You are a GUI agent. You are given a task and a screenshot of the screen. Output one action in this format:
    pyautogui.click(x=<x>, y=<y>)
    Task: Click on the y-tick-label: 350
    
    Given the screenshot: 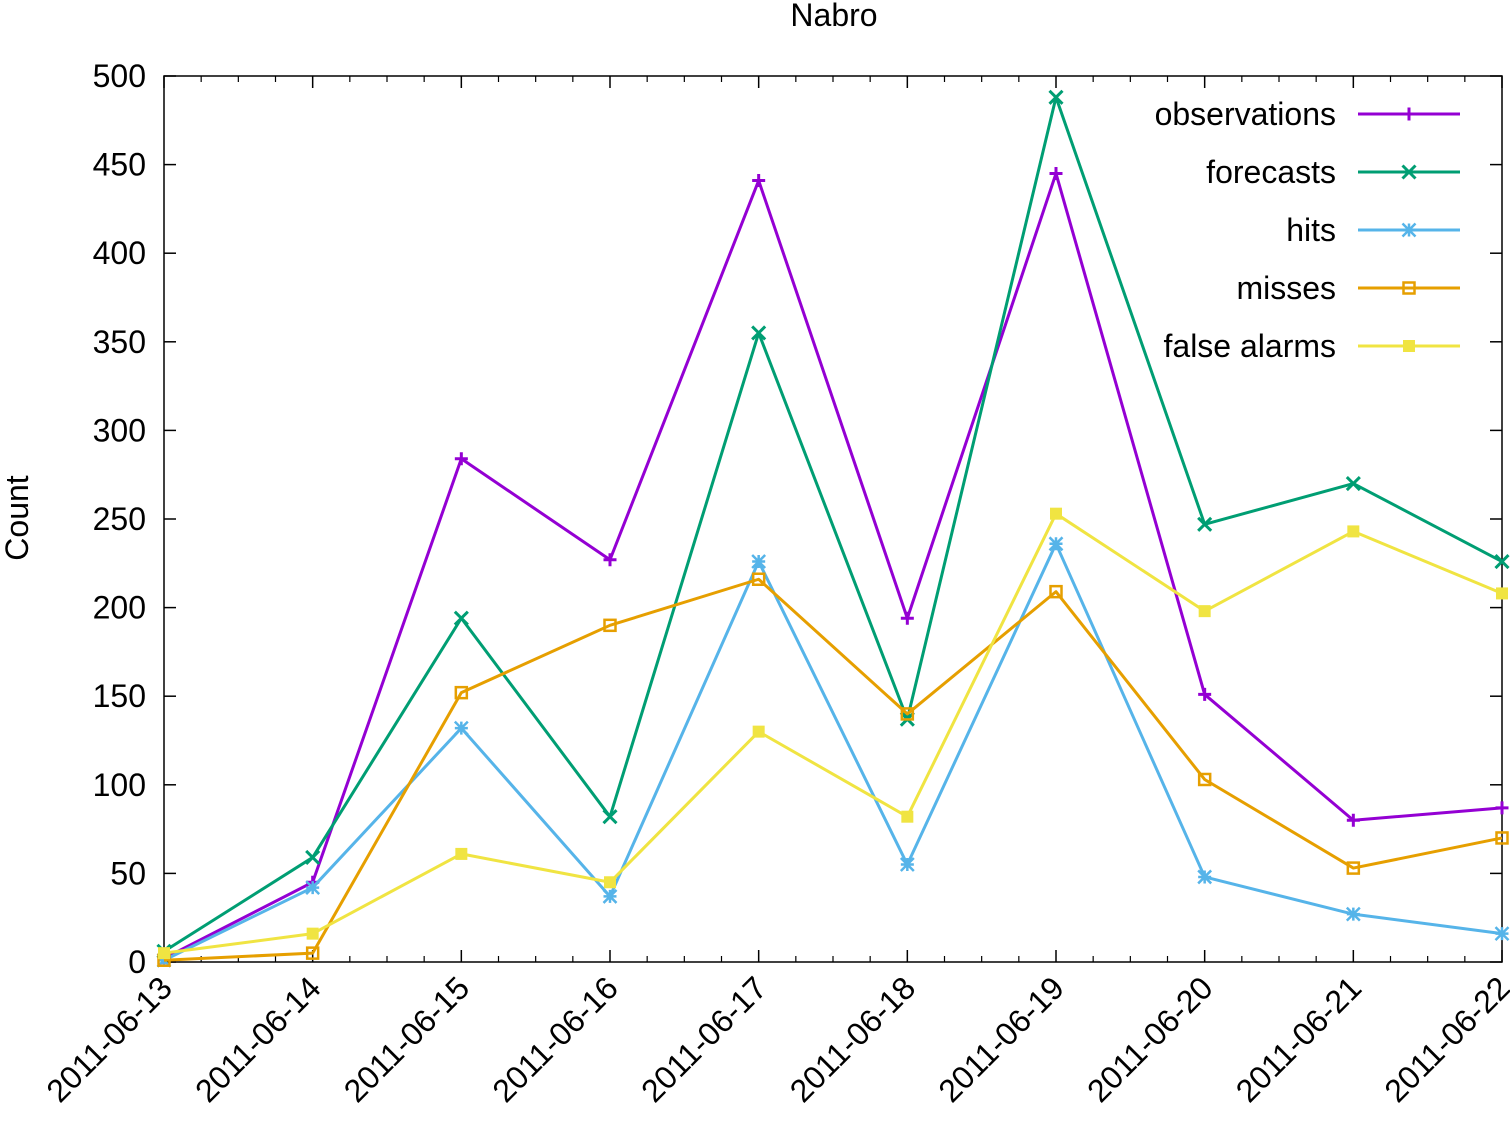 What is the action you would take?
    pyautogui.click(x=119, y=342)
    